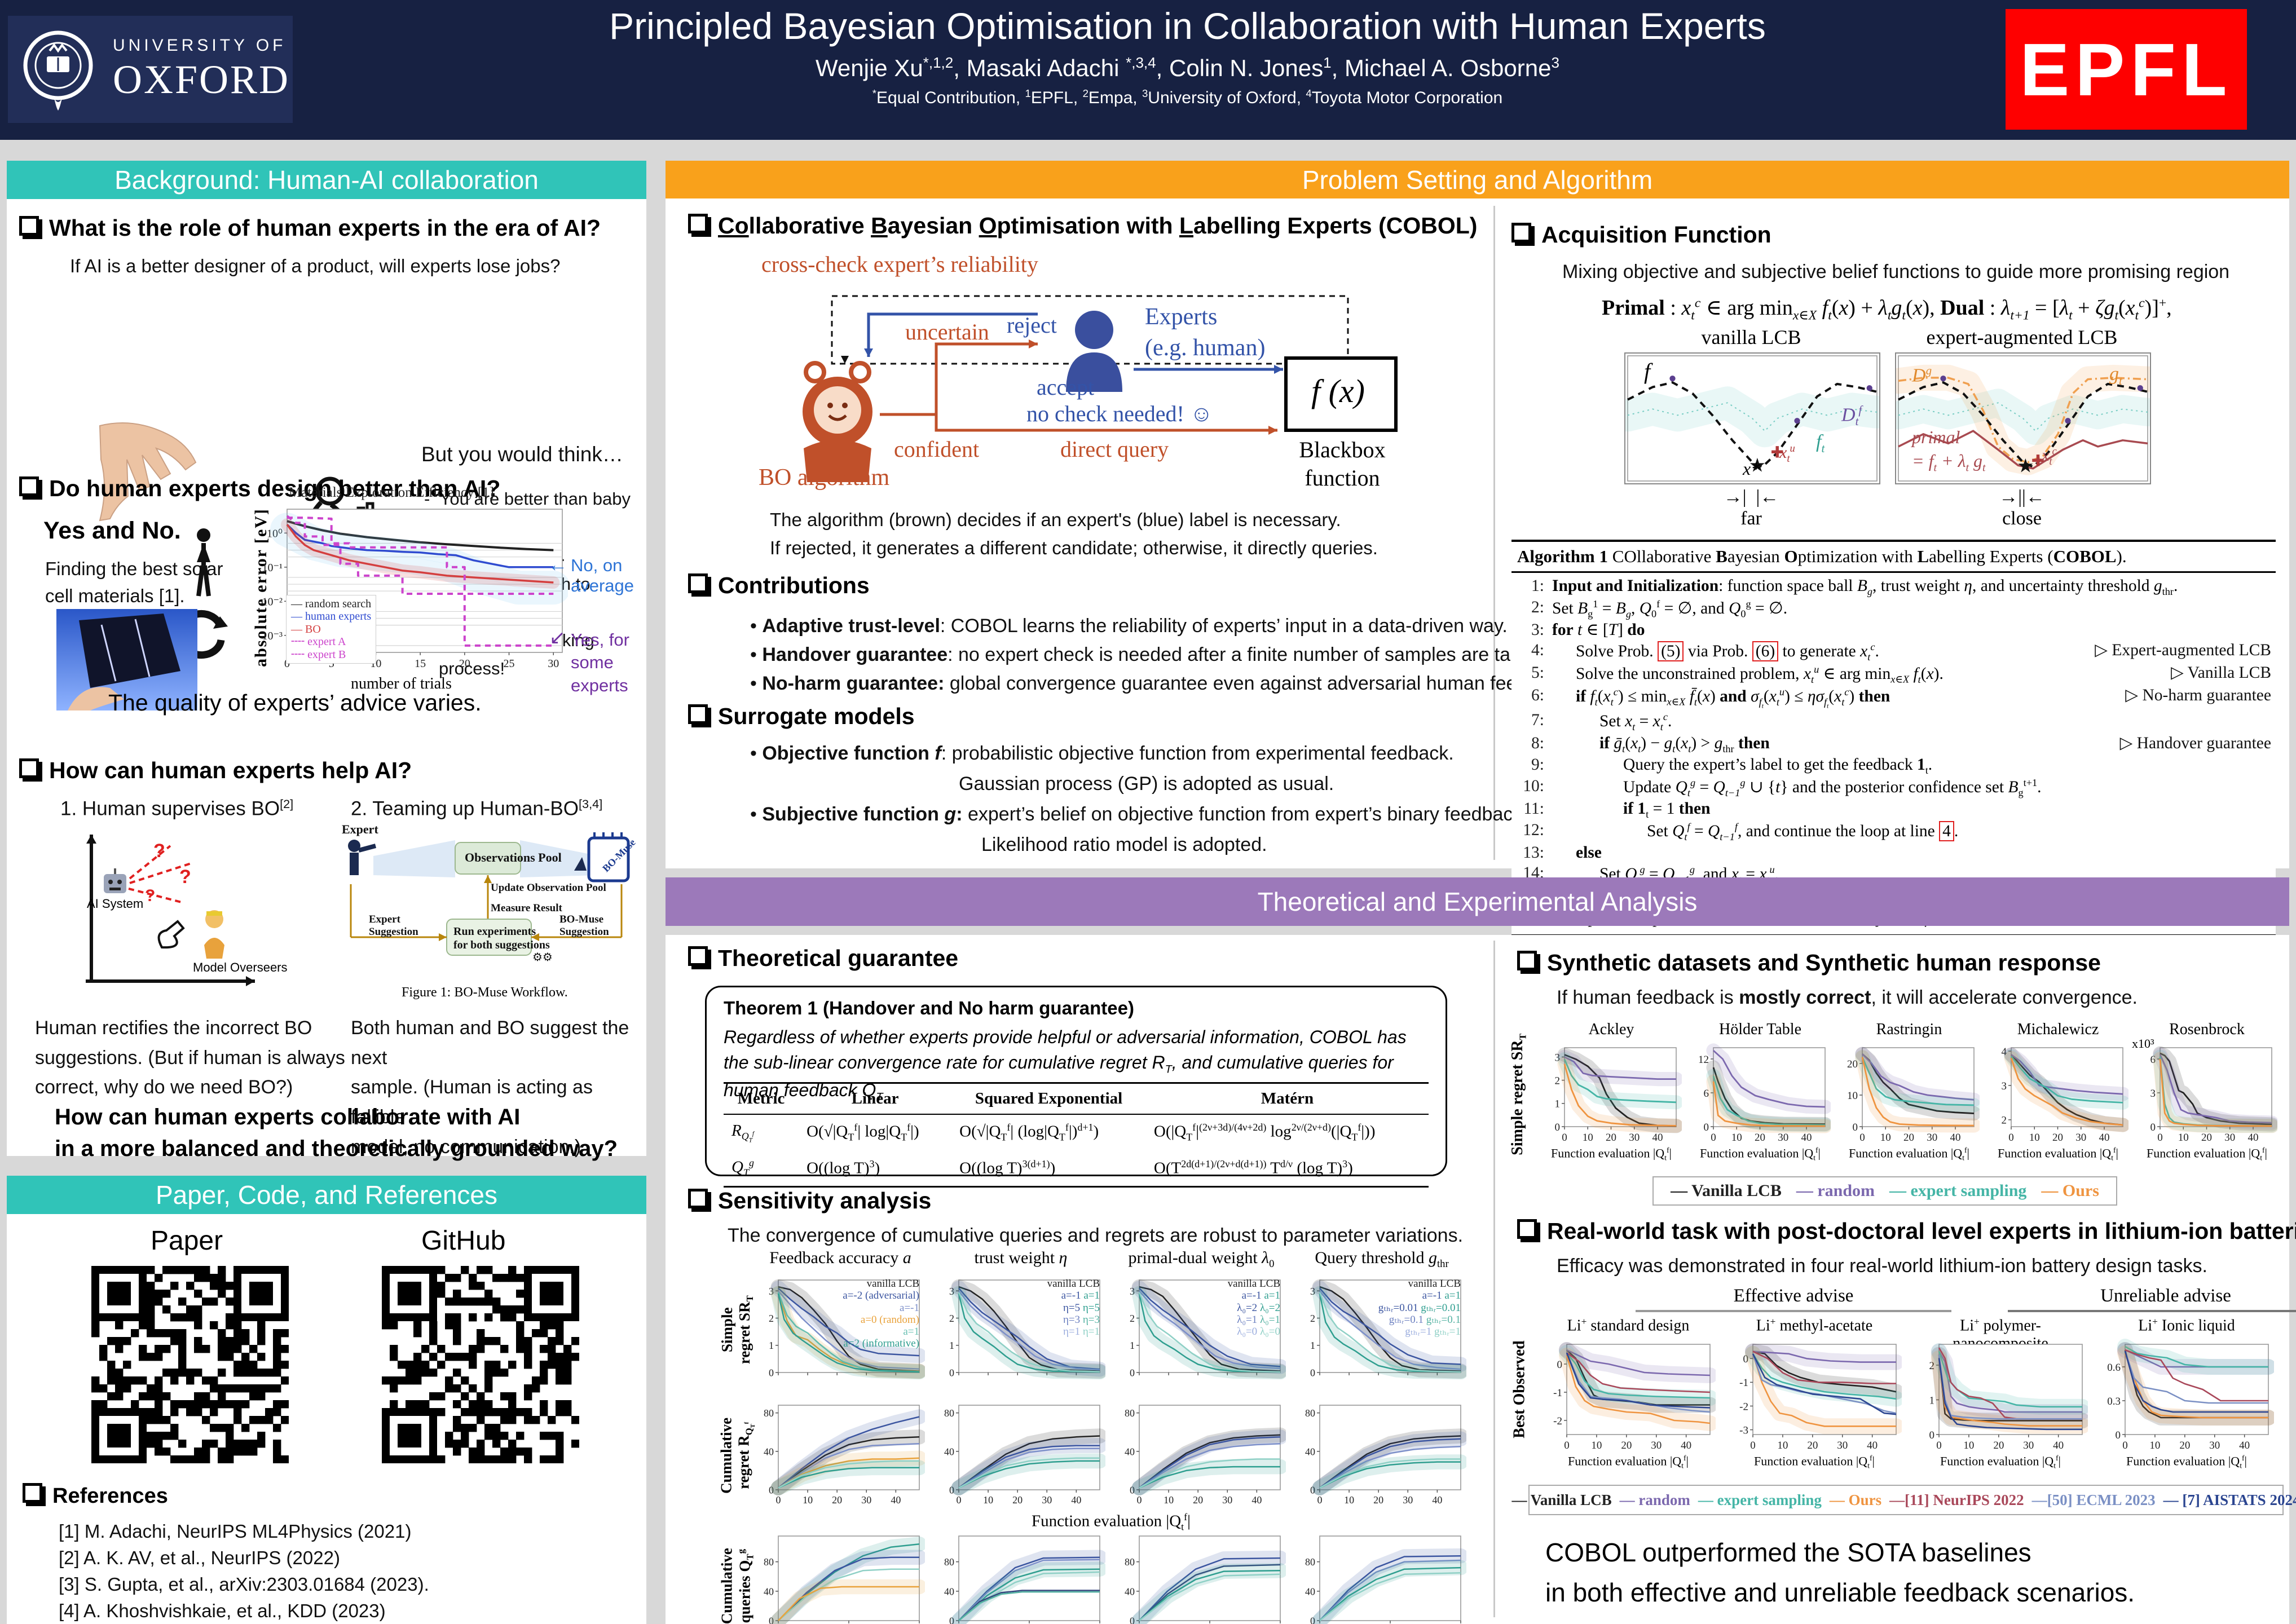  What do you see at coordinates (2001, 1395) in the screenshot?
I see `realworld-plot-li3: 0 10 20 30 40 0 1 2` at bounding box center [2001, 1395].